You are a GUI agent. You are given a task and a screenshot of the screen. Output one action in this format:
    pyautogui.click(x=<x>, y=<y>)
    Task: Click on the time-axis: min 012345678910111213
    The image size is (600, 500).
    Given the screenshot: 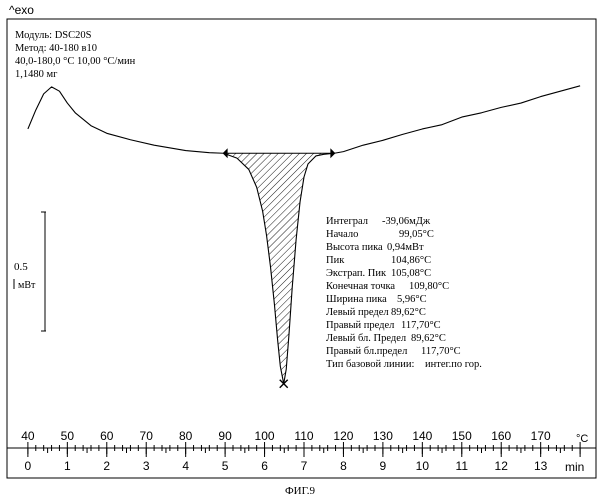 What is the action you would take?
    pyautogui.click(x=305, y=461)
    